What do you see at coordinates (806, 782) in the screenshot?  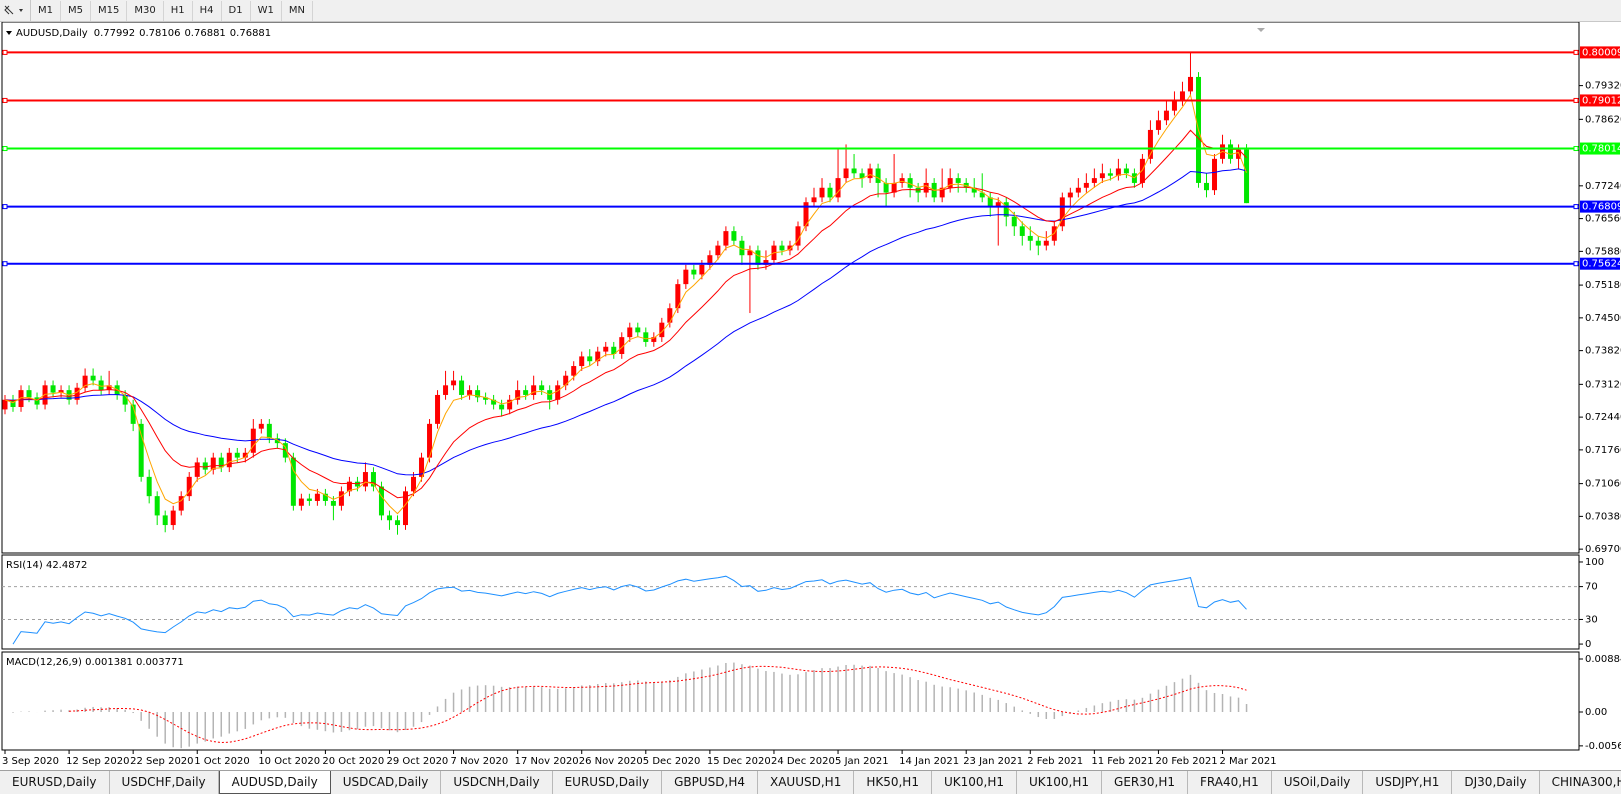 I see `symbol-tab: XAUUSD,H1` at bounding box center [806, 782].